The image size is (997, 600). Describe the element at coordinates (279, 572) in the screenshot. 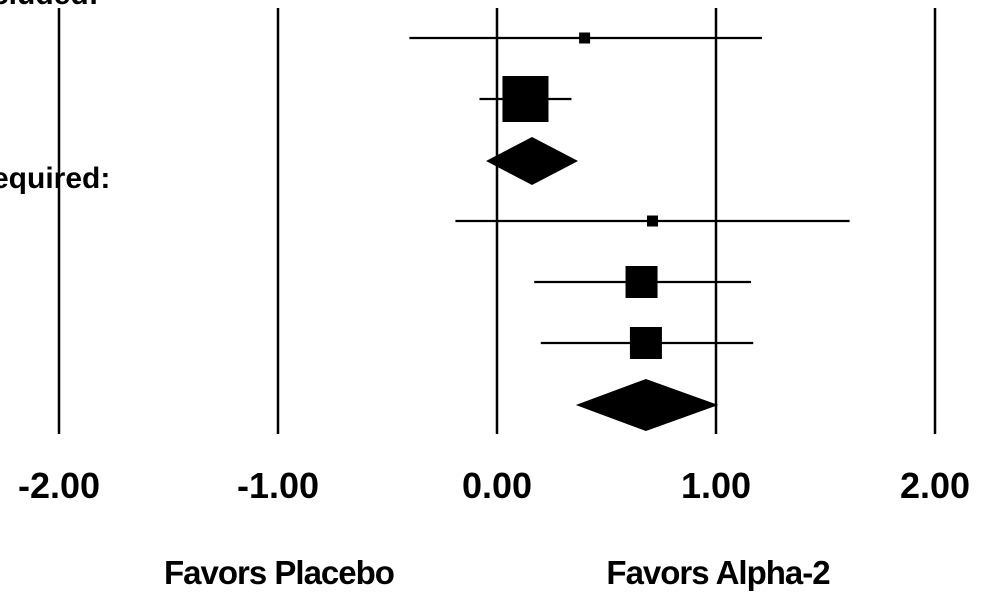

I see `favors-left-label: Favors Placebo` at that location.